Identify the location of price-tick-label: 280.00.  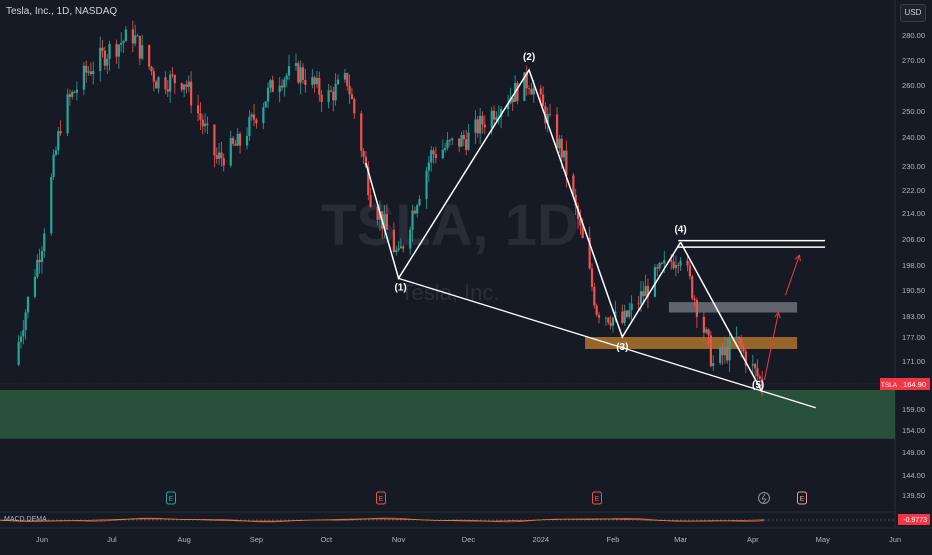
(913, 35).